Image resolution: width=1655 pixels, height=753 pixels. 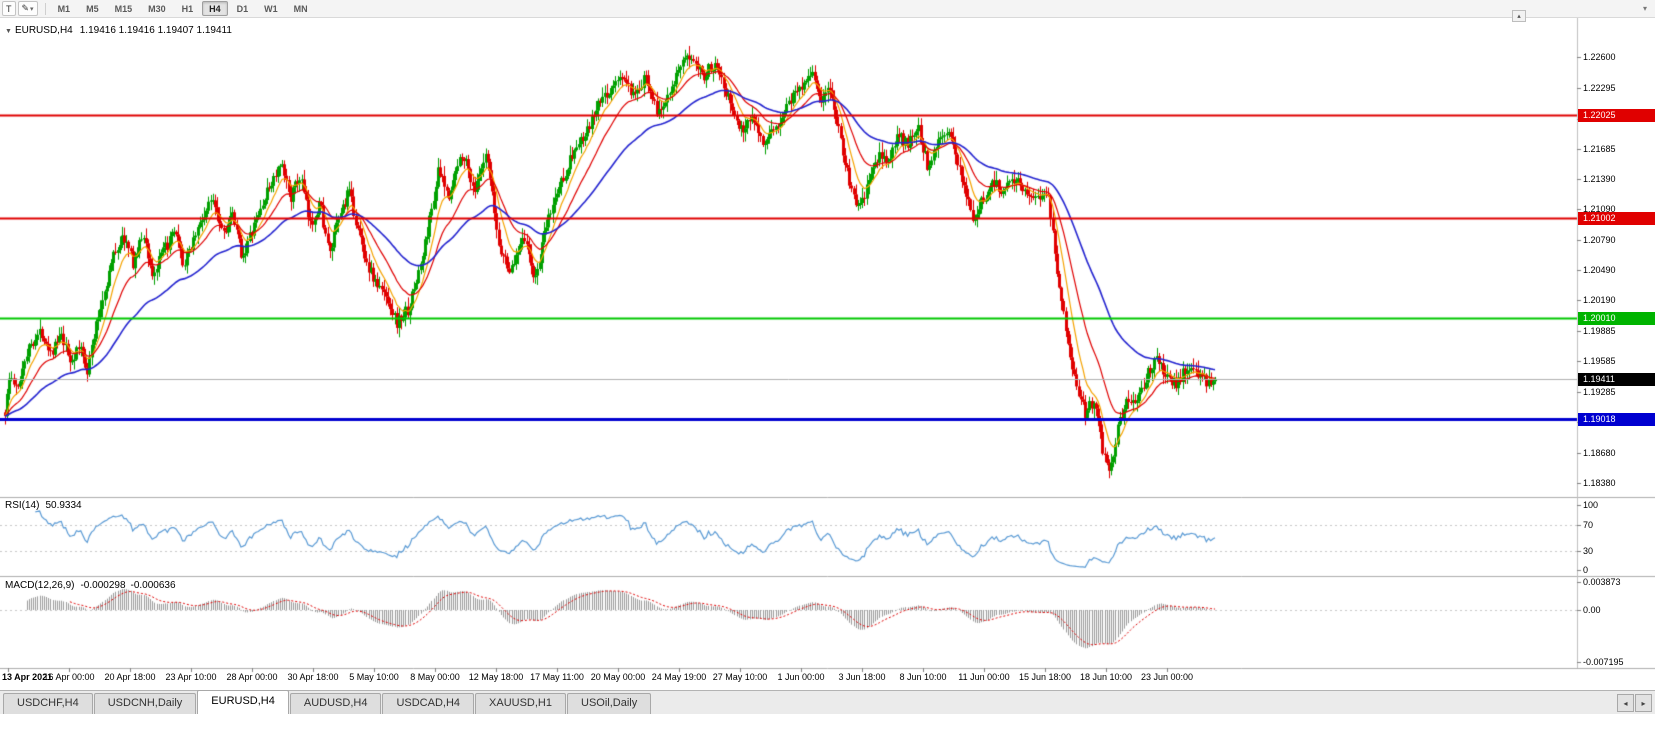 I want to click on crosshair-tool-button: T, so click(x=9, y=8).